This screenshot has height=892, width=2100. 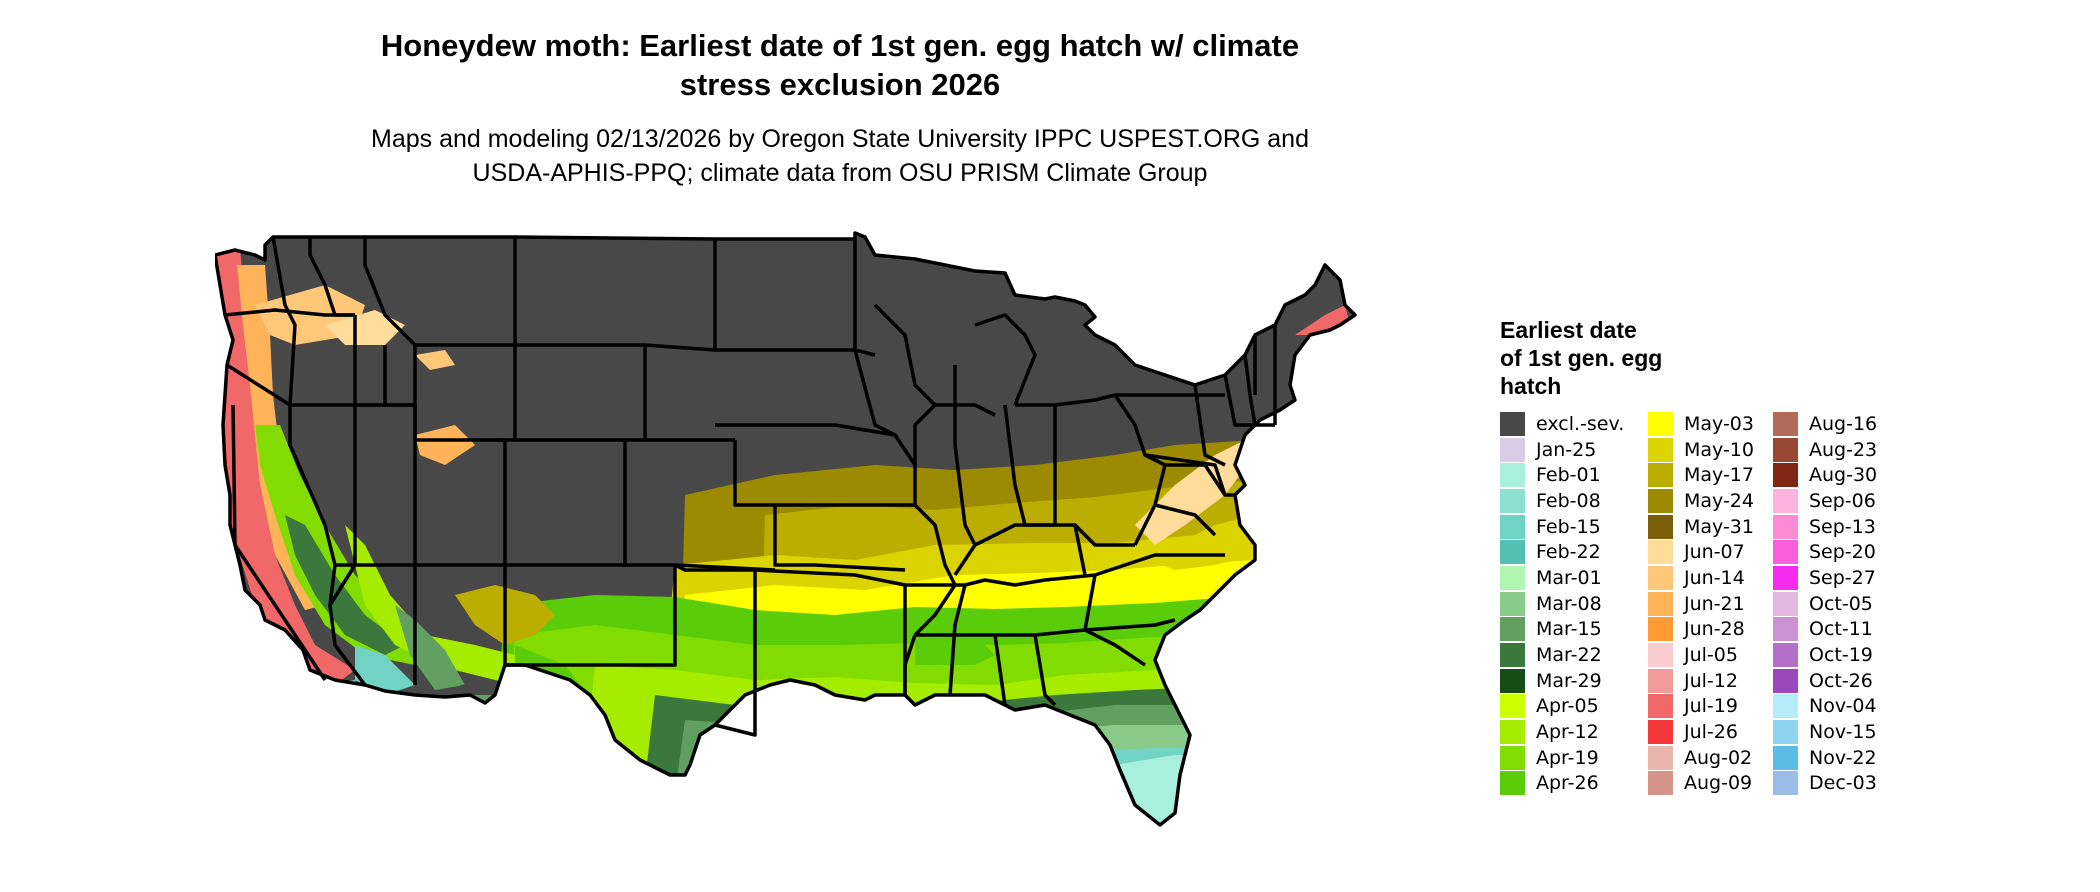 What do you see at coordinates (1711, 706) in the screenshot?
I see `legend-label: Jul-19` at bounding box center [1711, 706].